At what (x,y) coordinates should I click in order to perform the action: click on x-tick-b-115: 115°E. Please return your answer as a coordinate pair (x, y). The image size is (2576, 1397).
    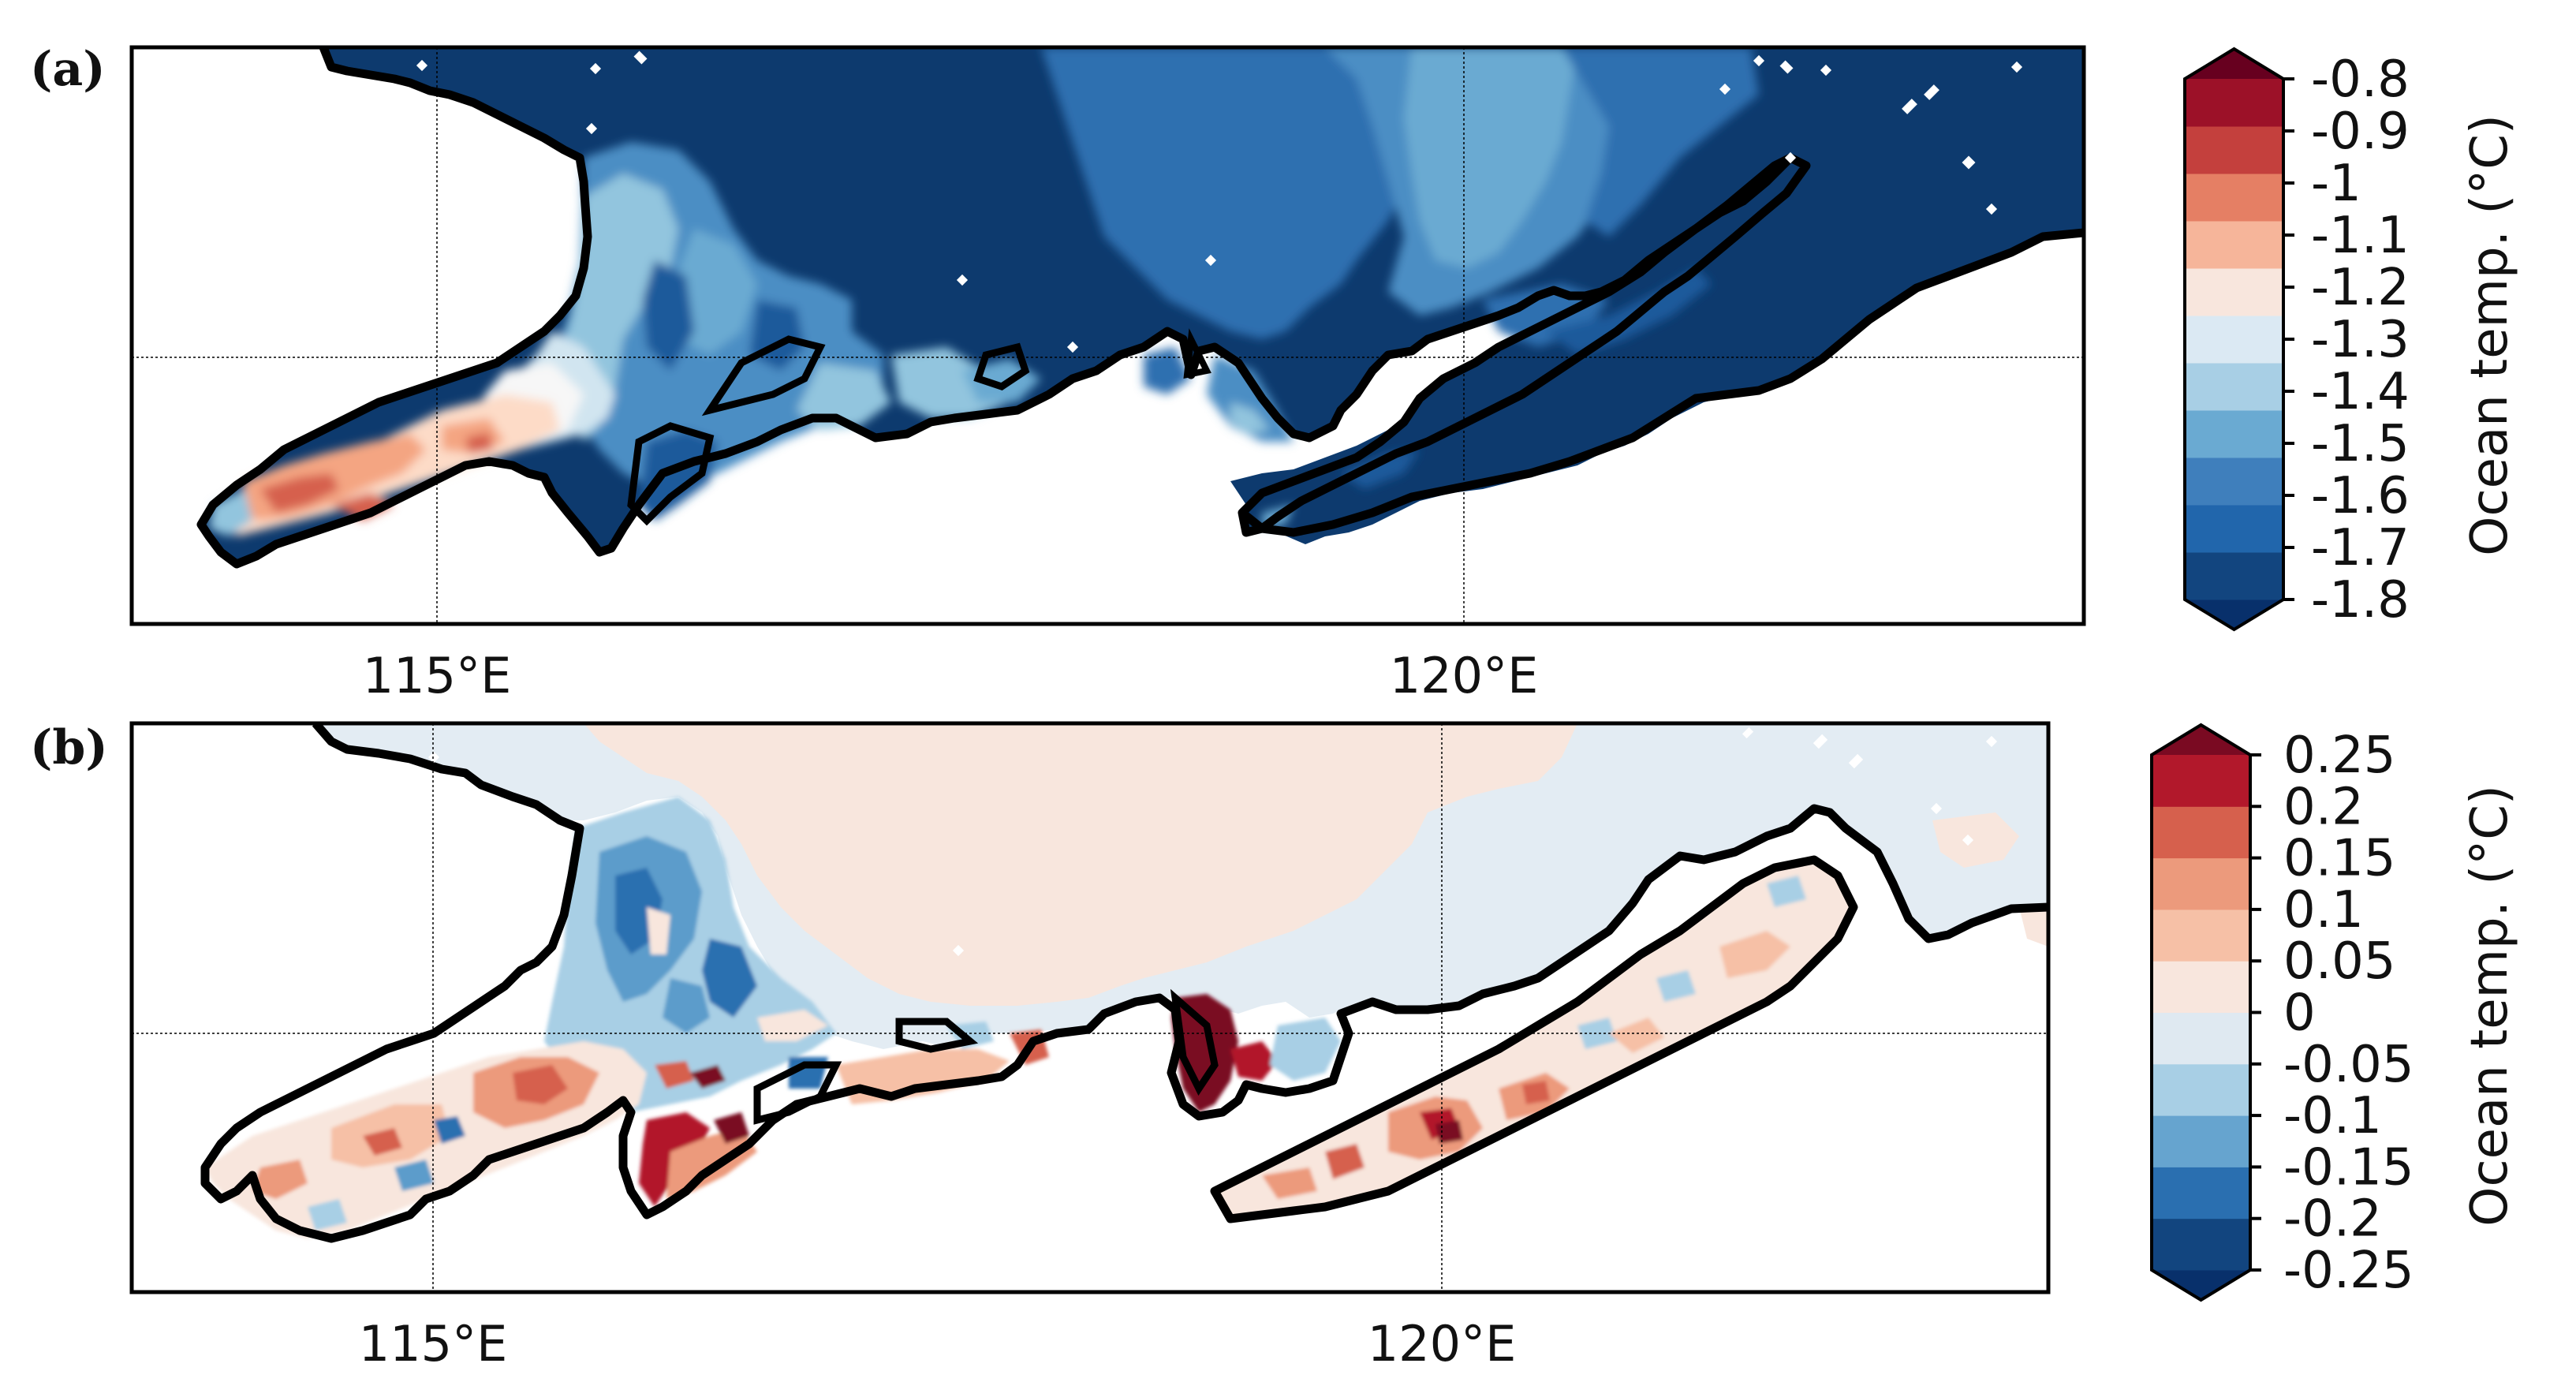
    Looking at the image, I should click on (433, 1344).